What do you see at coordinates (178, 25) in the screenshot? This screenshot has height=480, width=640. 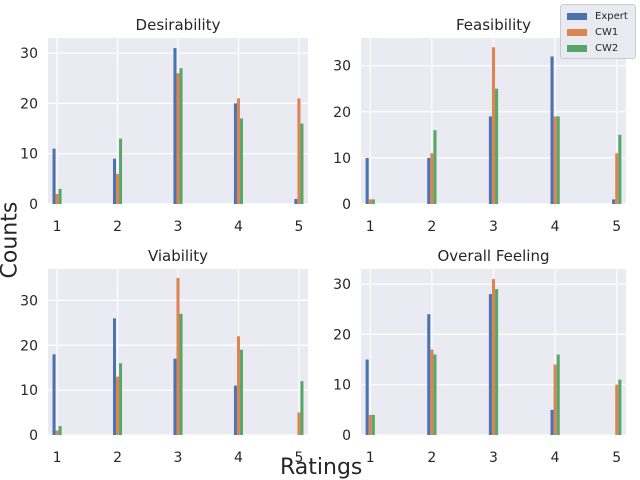 I see `subplot-title: Desirability` at bounding box center [178, 25].